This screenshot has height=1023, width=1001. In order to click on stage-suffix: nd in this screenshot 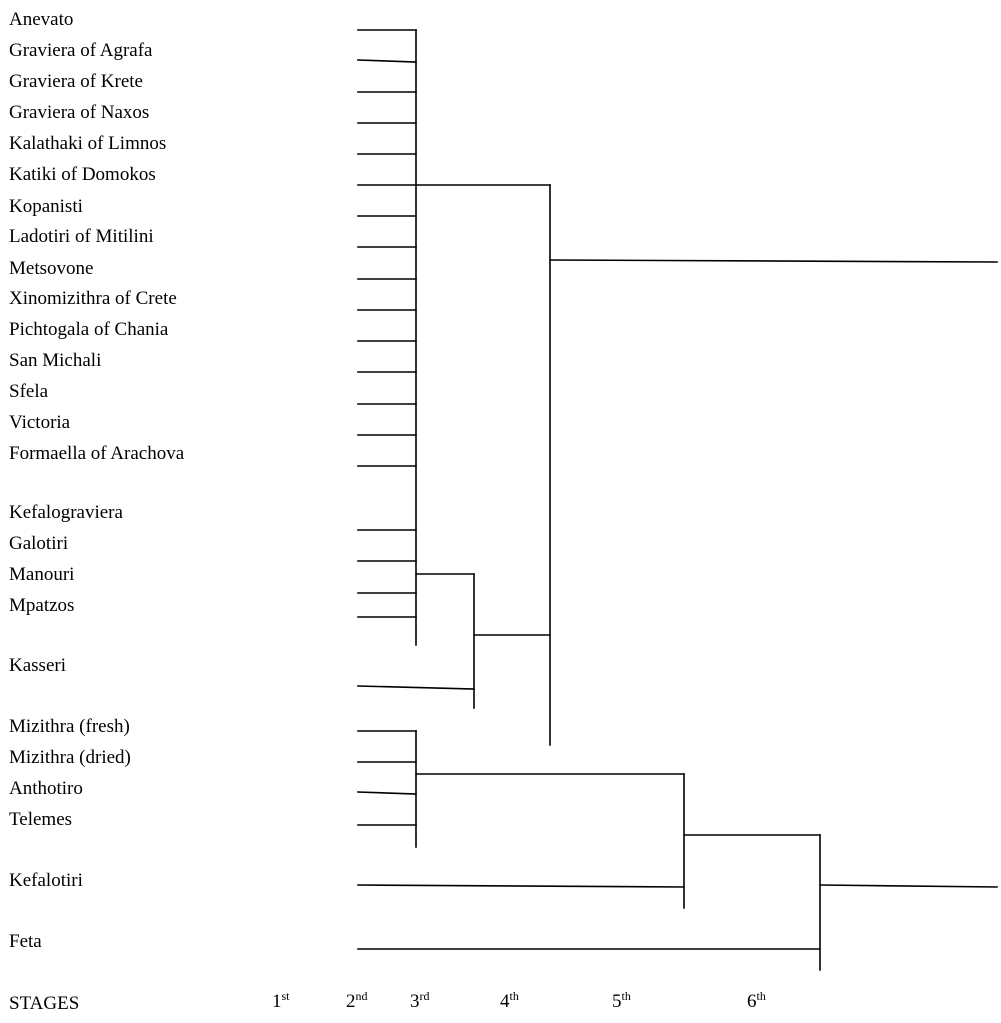, I will do `click(362, 996)`.